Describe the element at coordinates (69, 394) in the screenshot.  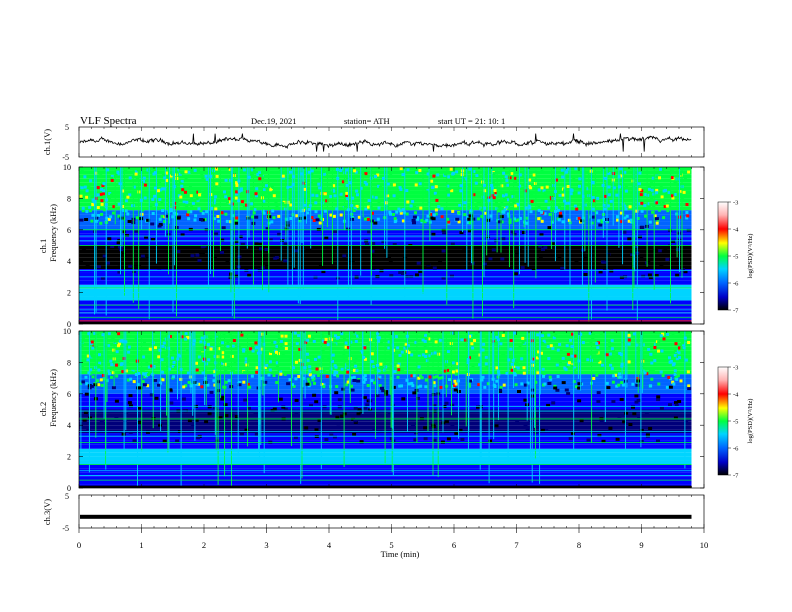
I see `frequency-tick-label: 6` at that location.